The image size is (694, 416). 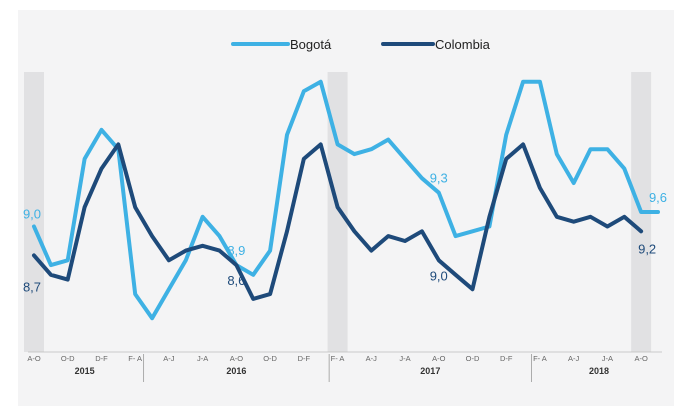 What do you see at coordinates (599, 371) in the screenshot?
I see `year-label-2018: 2018` at bounding box center [599, 371].